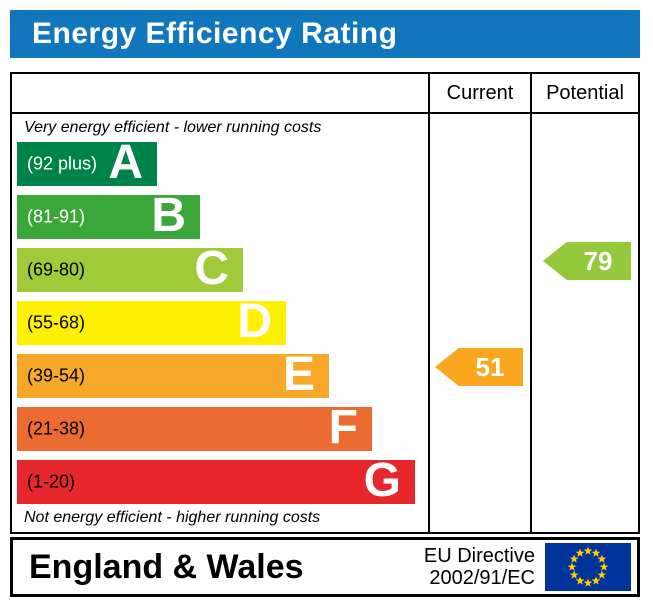 The width and height of the screenshot is (653, 612). I want to click on band-letter: F, so click(343, 428).